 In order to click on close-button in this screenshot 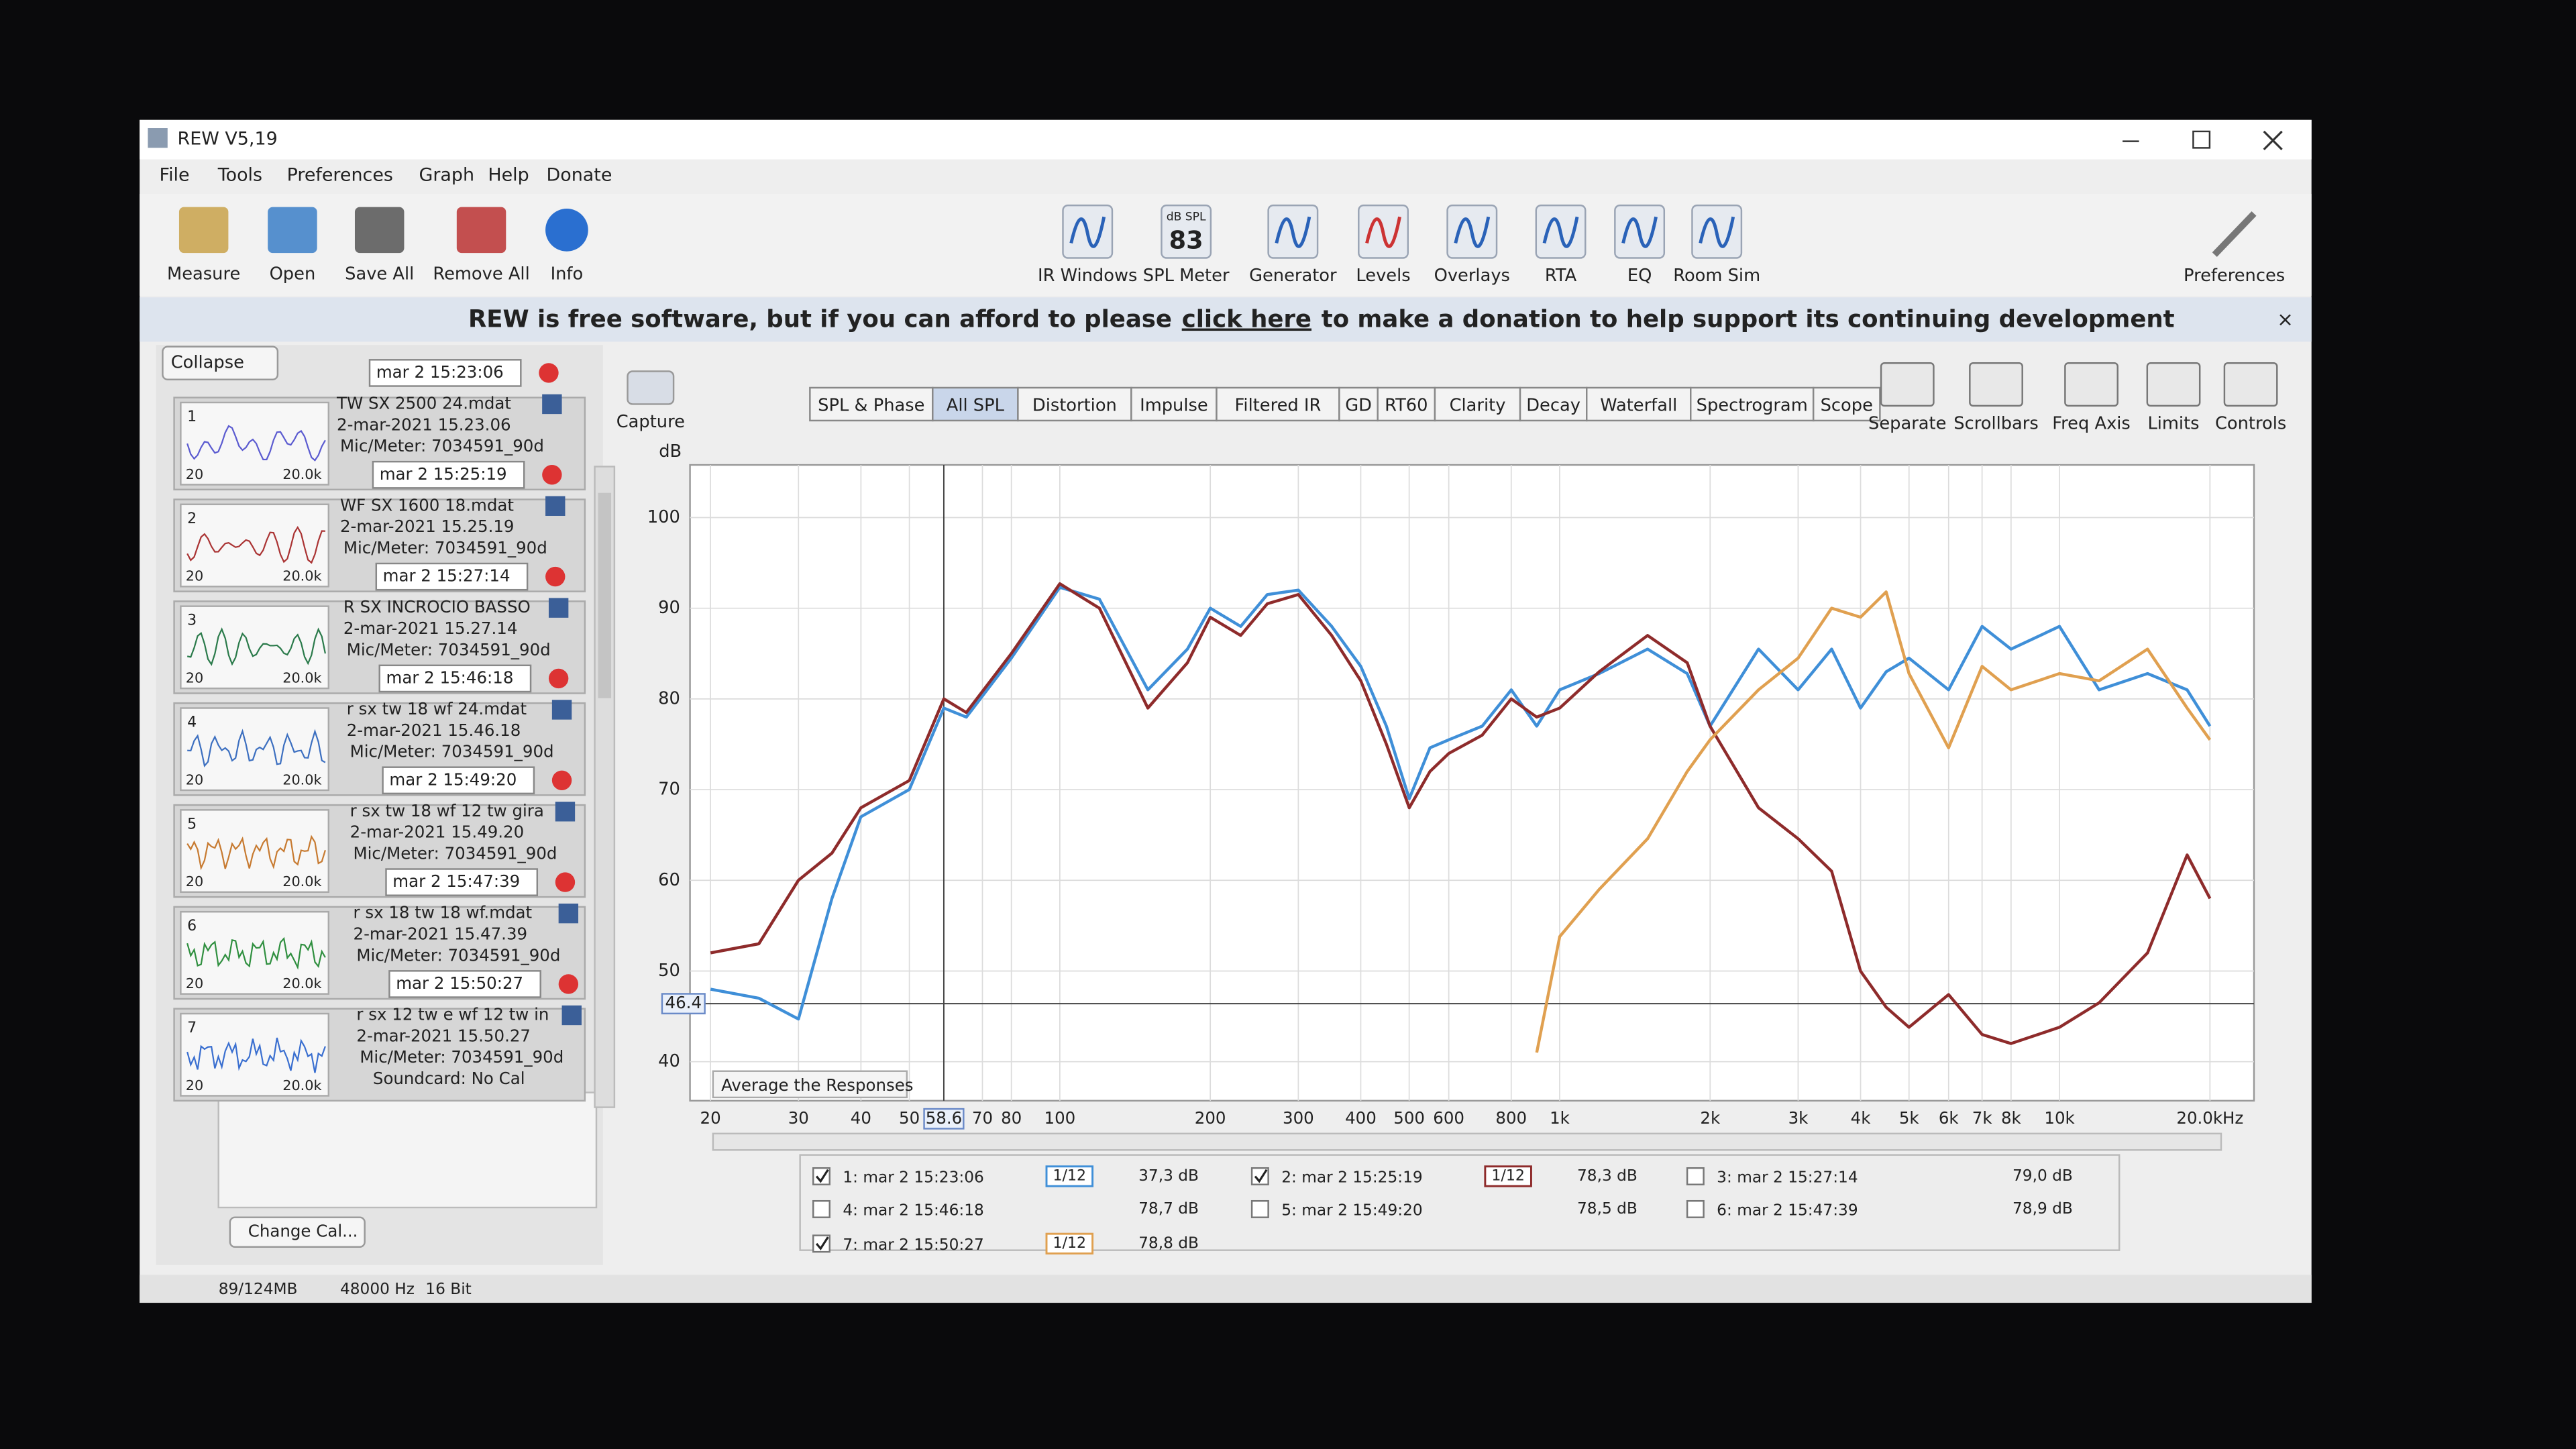, I will do `click(2273, 140)`.